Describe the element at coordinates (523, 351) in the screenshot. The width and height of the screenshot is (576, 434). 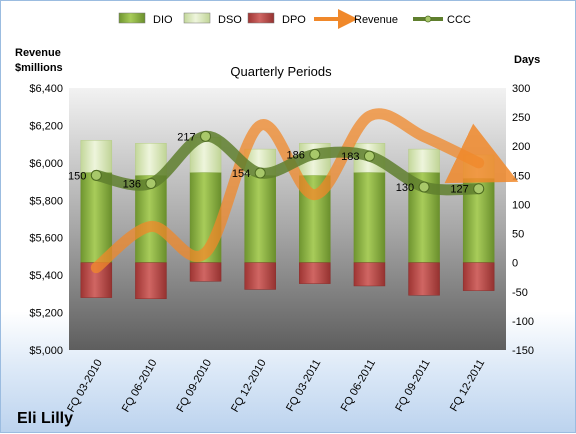
I see `right-tick-label: -150` at that location.